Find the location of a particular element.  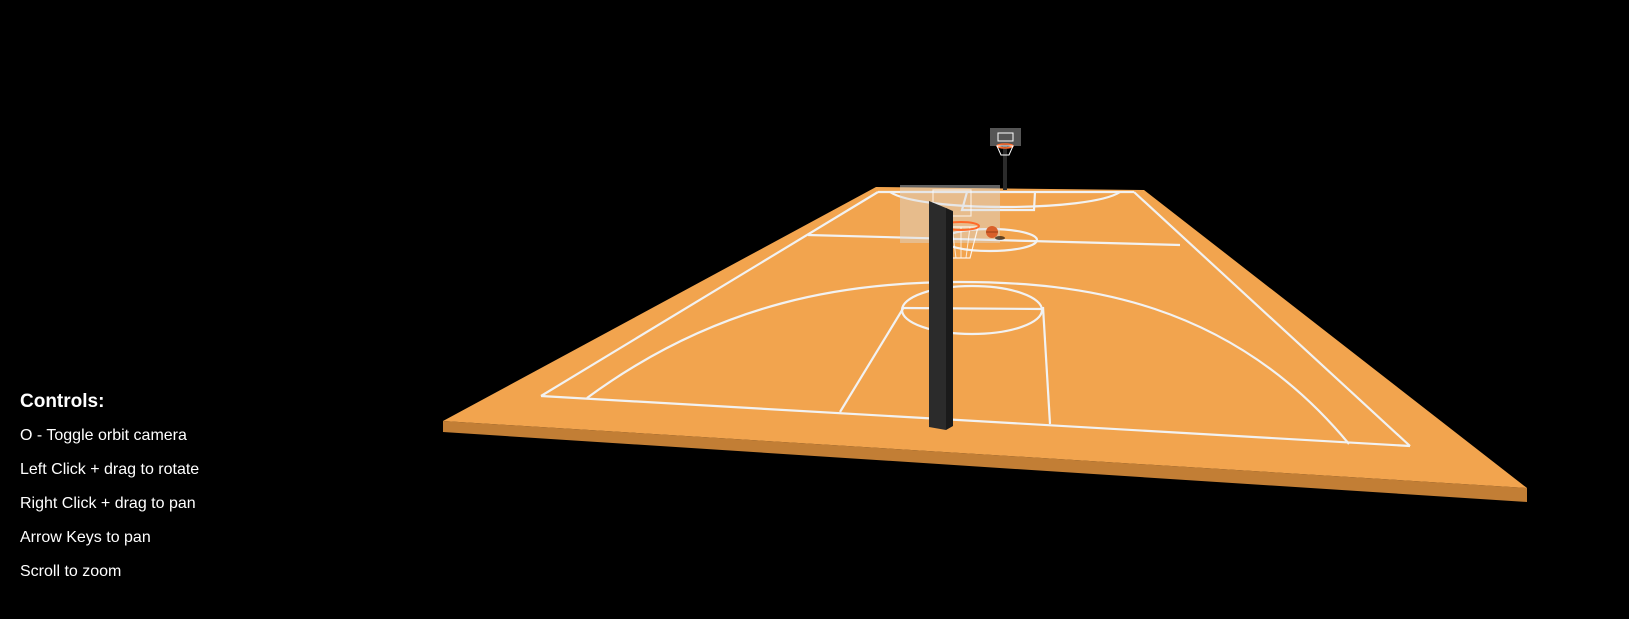

control-item-zoom: Scroll to zoom is located at coordinates (71, 571).